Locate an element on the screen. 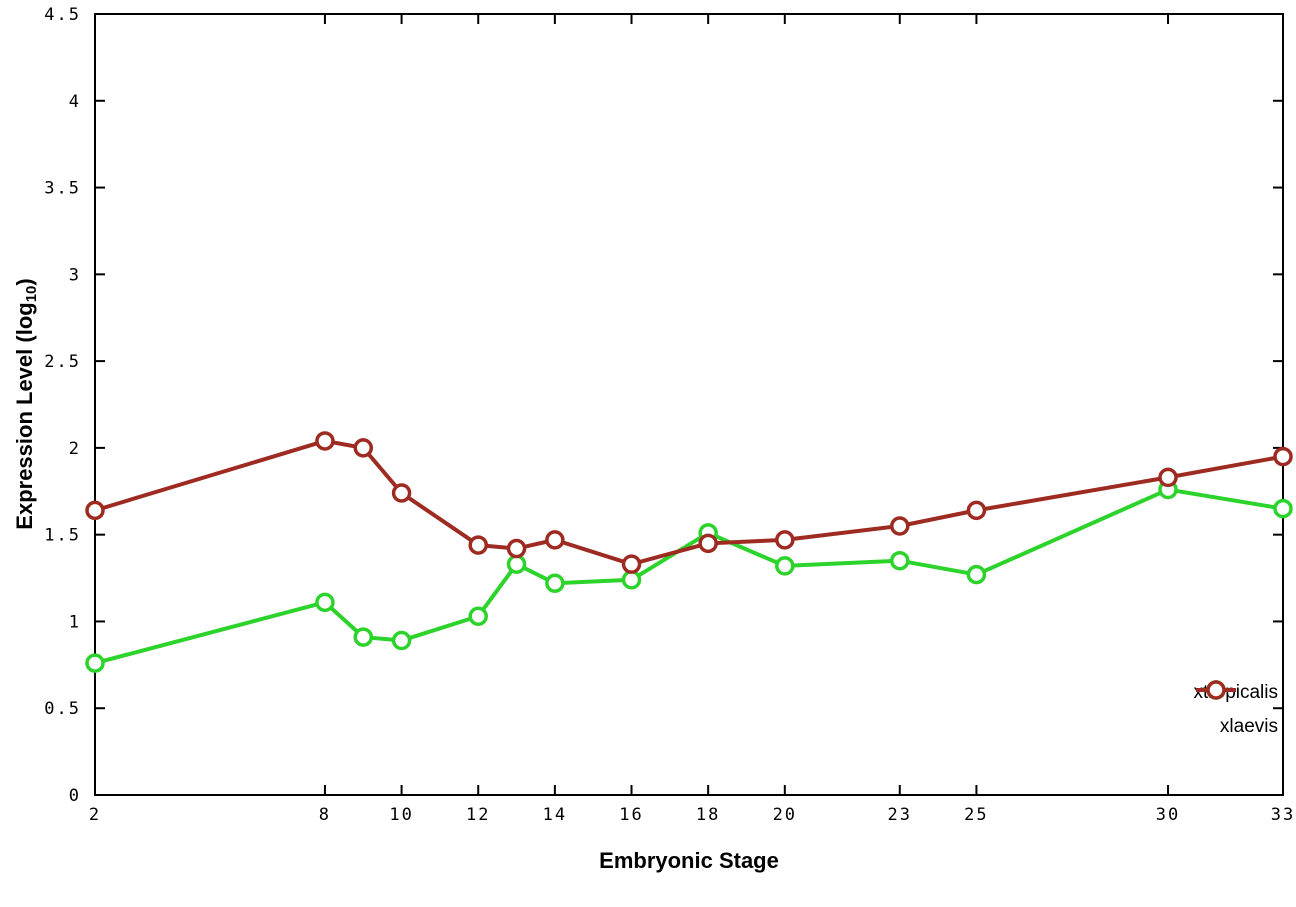 This screenshot has width=1296, height=907. series-line-xlaevis is located at coordinates (689, 502).